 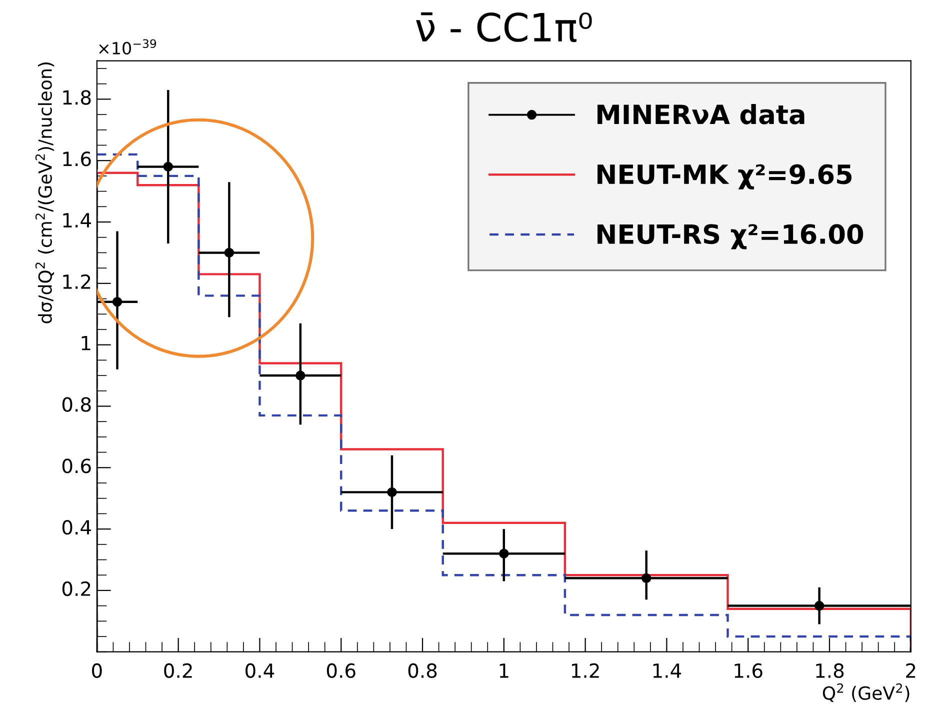 What do you see at coordinates (97, 670) in the screenshot?
I see `x-tick-label: 0` at bounding box center [97, 670].